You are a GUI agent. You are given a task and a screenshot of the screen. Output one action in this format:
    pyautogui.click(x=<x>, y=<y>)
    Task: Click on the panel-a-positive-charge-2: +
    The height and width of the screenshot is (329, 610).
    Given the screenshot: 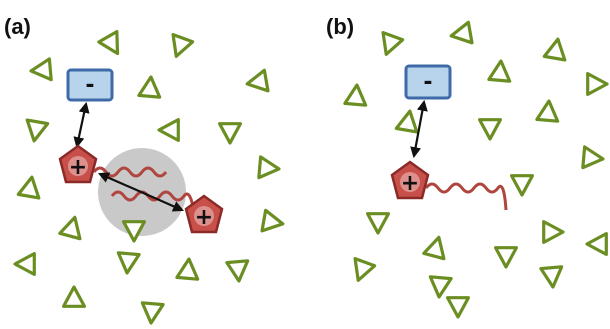 What is the action you would take?
    pyautogui.click(x=204, y=214)
    